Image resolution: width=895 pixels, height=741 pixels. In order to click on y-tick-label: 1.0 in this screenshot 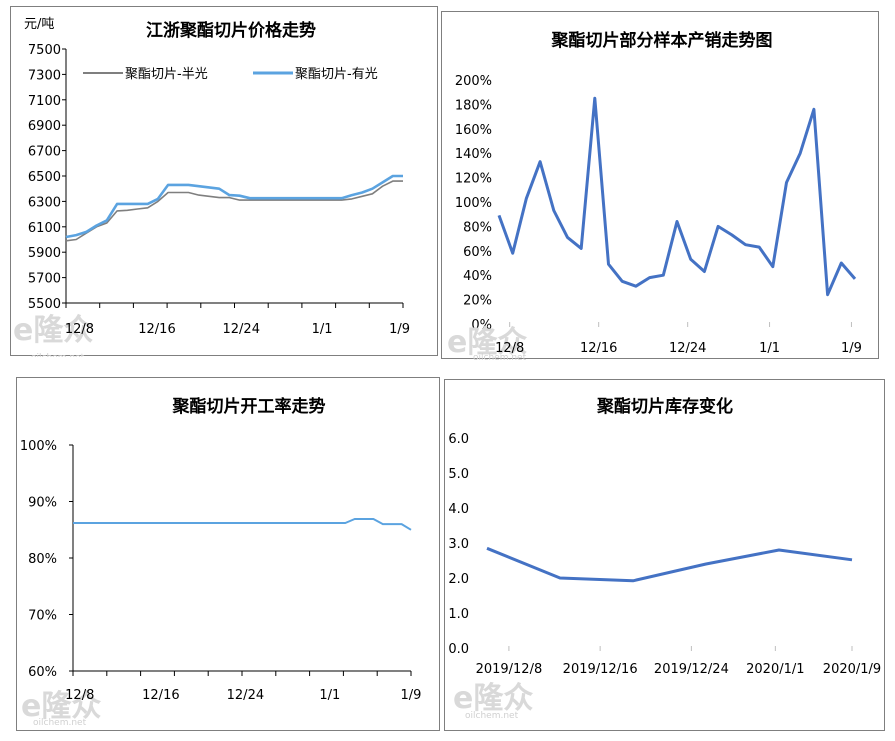, I will do `click(458, 614)`.